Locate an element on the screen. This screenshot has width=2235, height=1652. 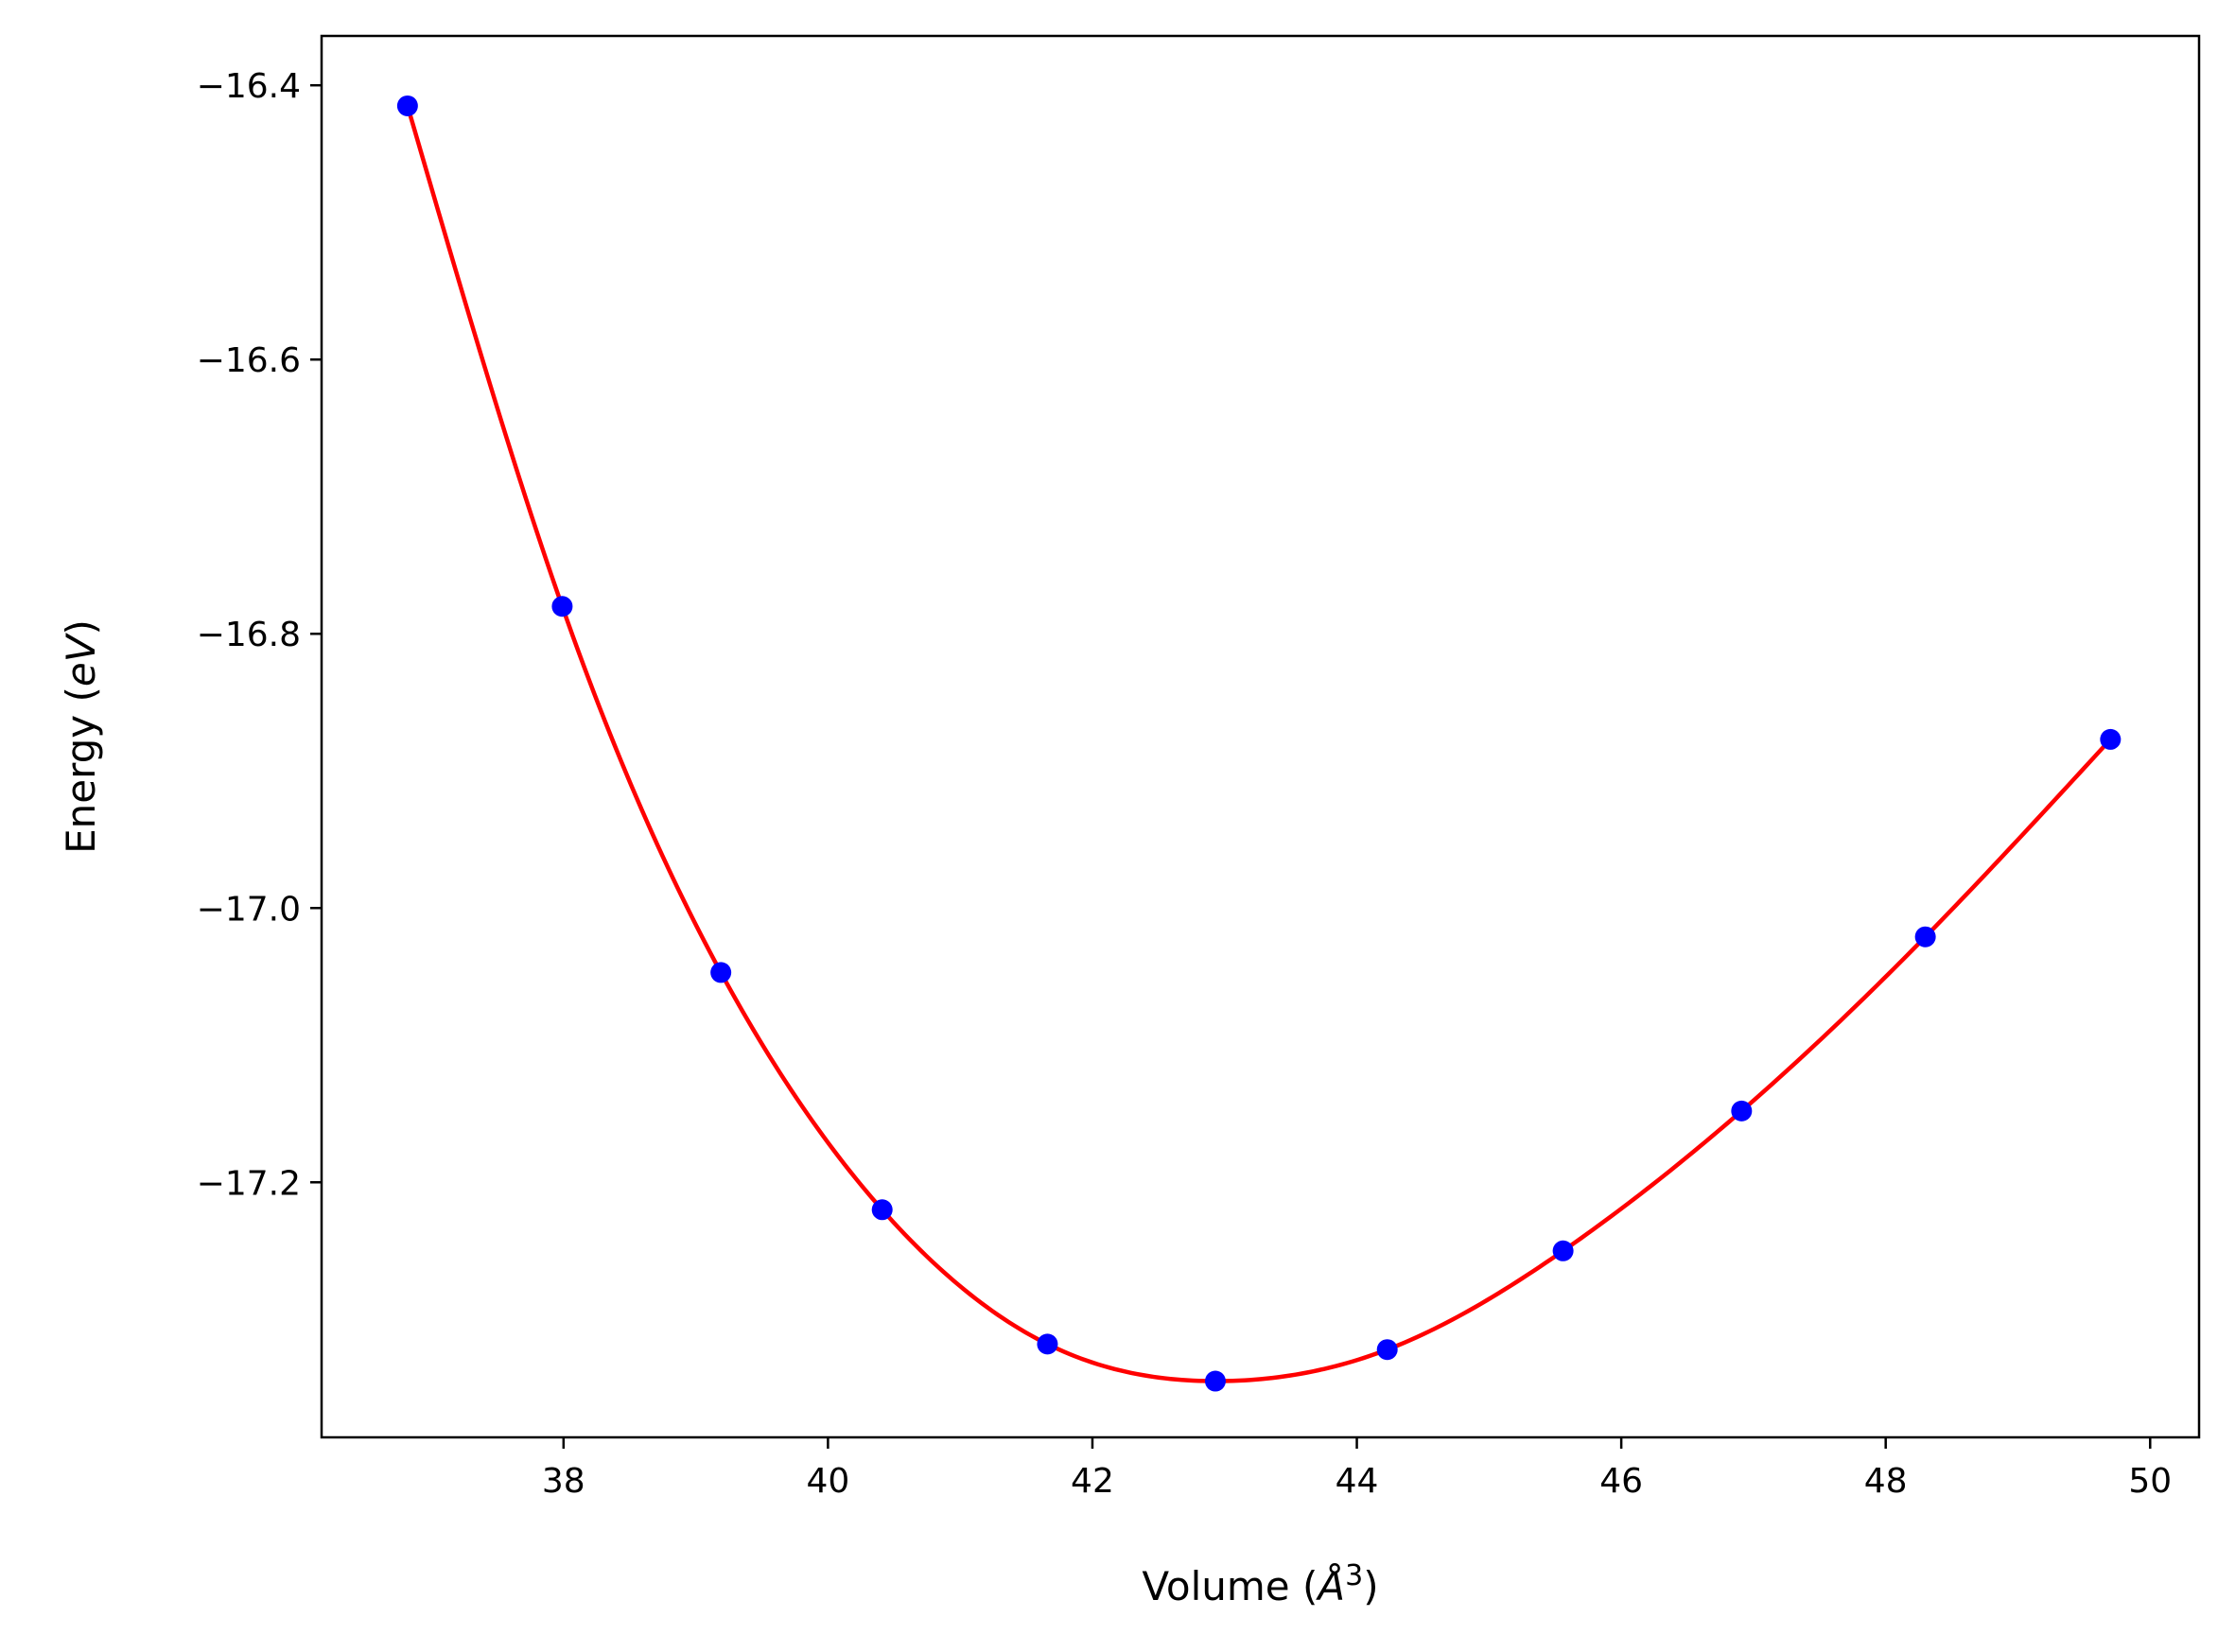
x-axis-label-suffix: ) is located at coordinates (1370, 1586).